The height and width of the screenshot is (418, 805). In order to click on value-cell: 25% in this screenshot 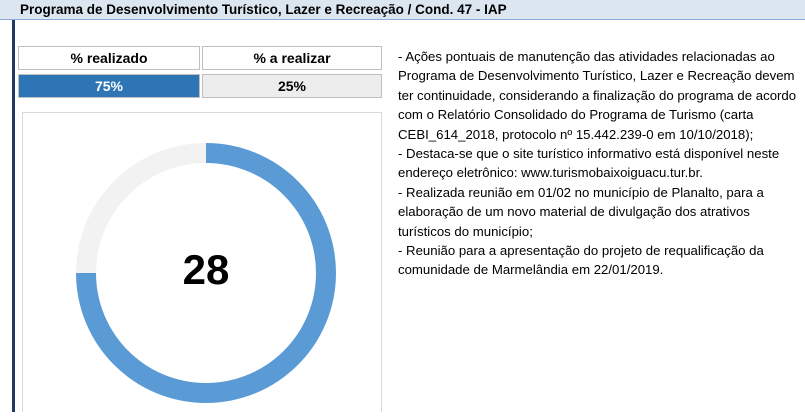, I will do `click(292, 86)`.